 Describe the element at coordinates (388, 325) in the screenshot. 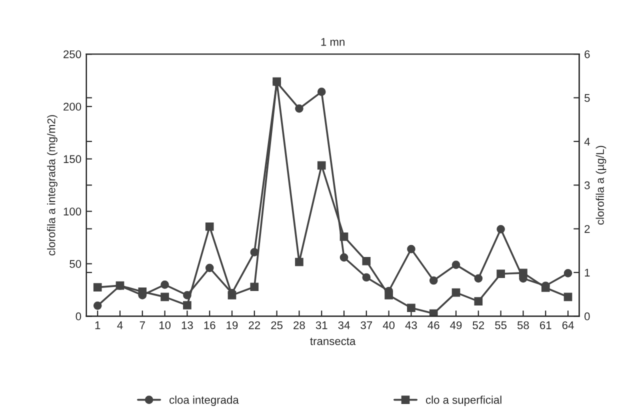

I see `x-tick-label: 40` at that location.